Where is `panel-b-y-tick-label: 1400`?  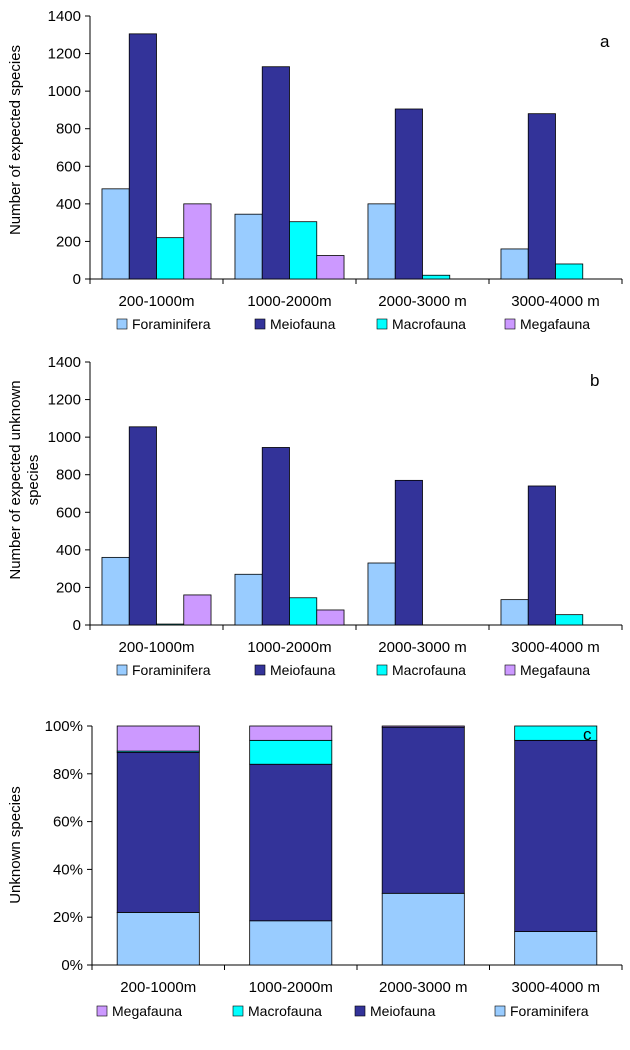 panel-b-y-tick-label: 1400 is located at coordinates (64, 362).